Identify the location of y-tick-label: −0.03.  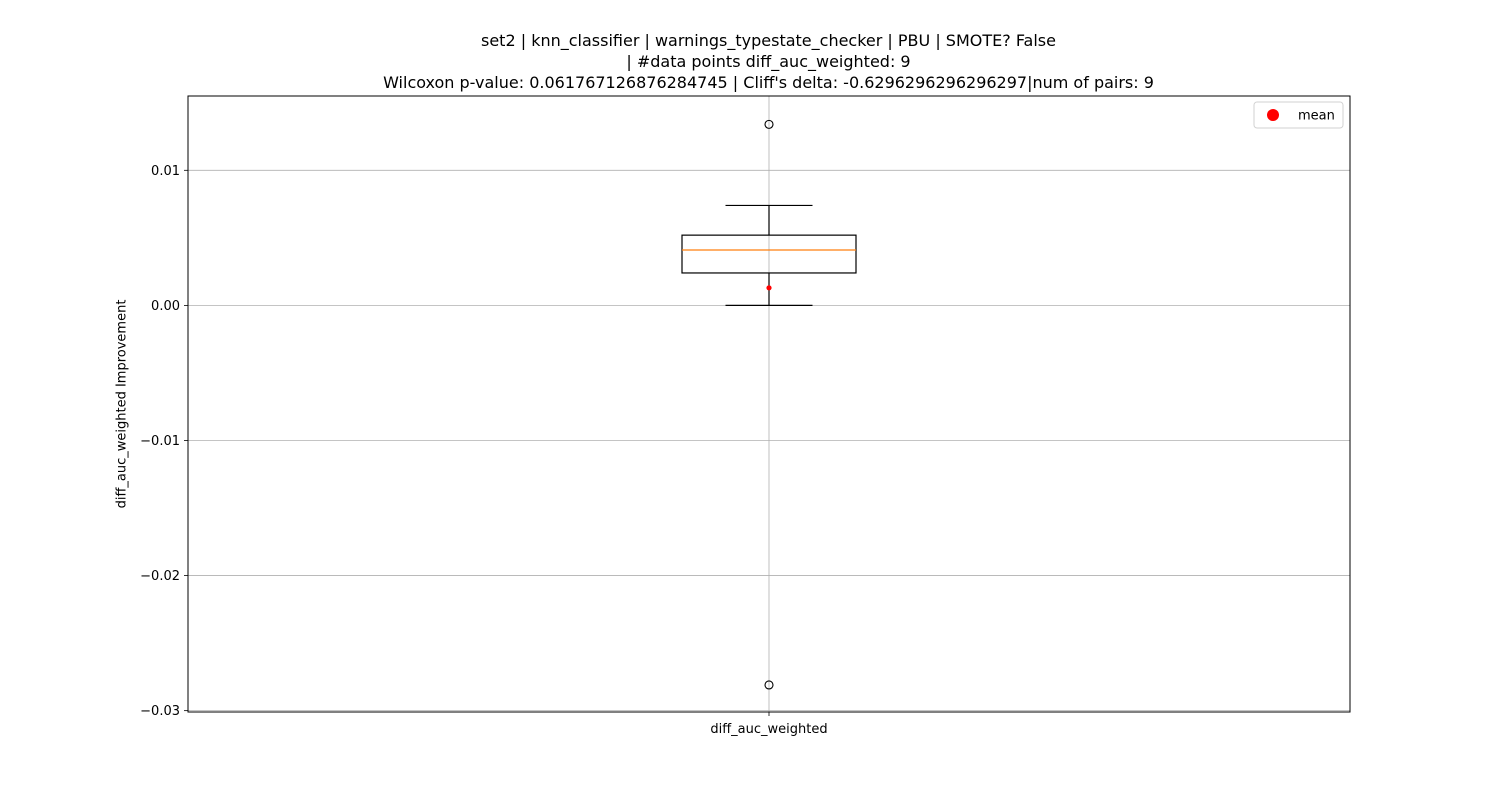
(160, 711).